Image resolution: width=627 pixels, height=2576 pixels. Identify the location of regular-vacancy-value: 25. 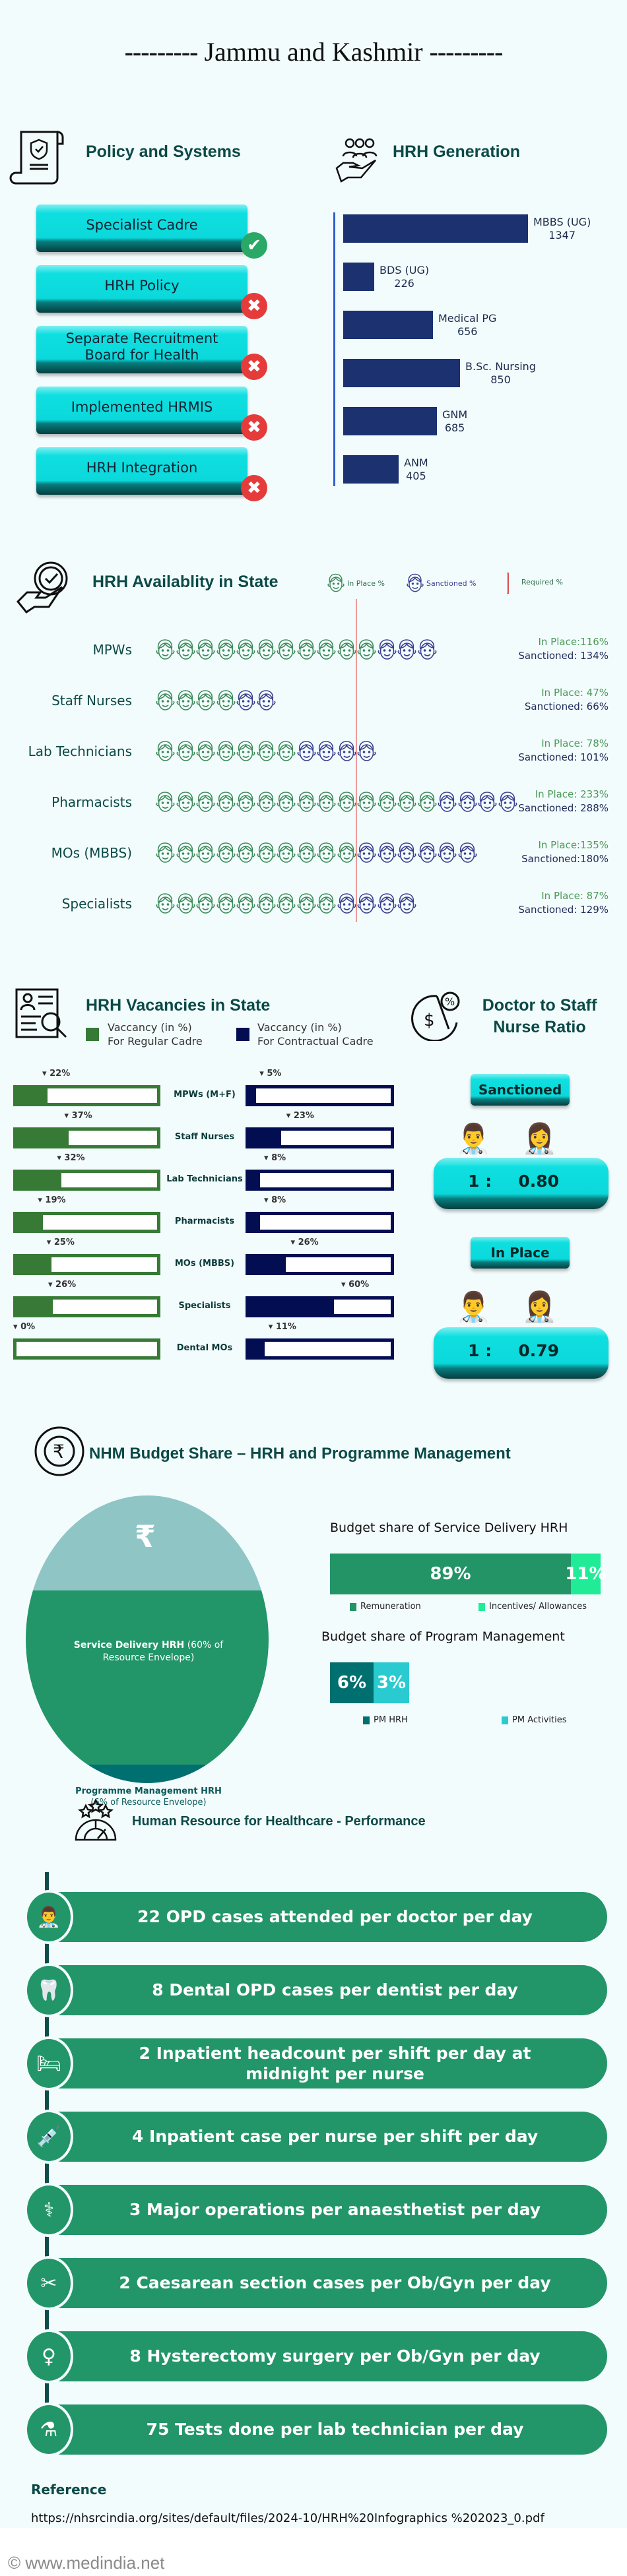
(60, 1243).